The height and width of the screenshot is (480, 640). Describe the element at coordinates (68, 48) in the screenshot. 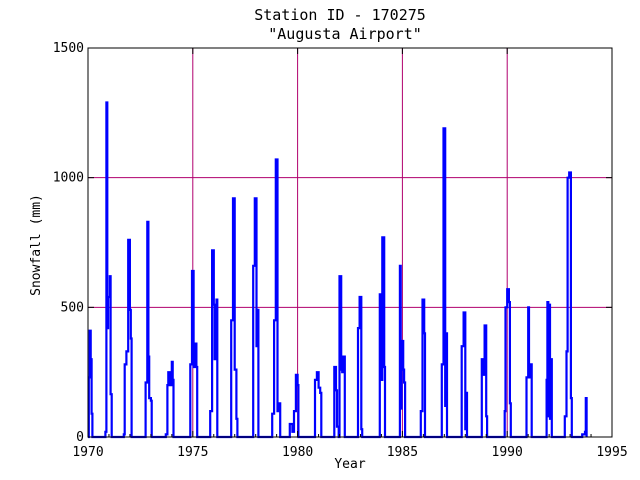

I see `y-tick-label-3: 1500` at that location.